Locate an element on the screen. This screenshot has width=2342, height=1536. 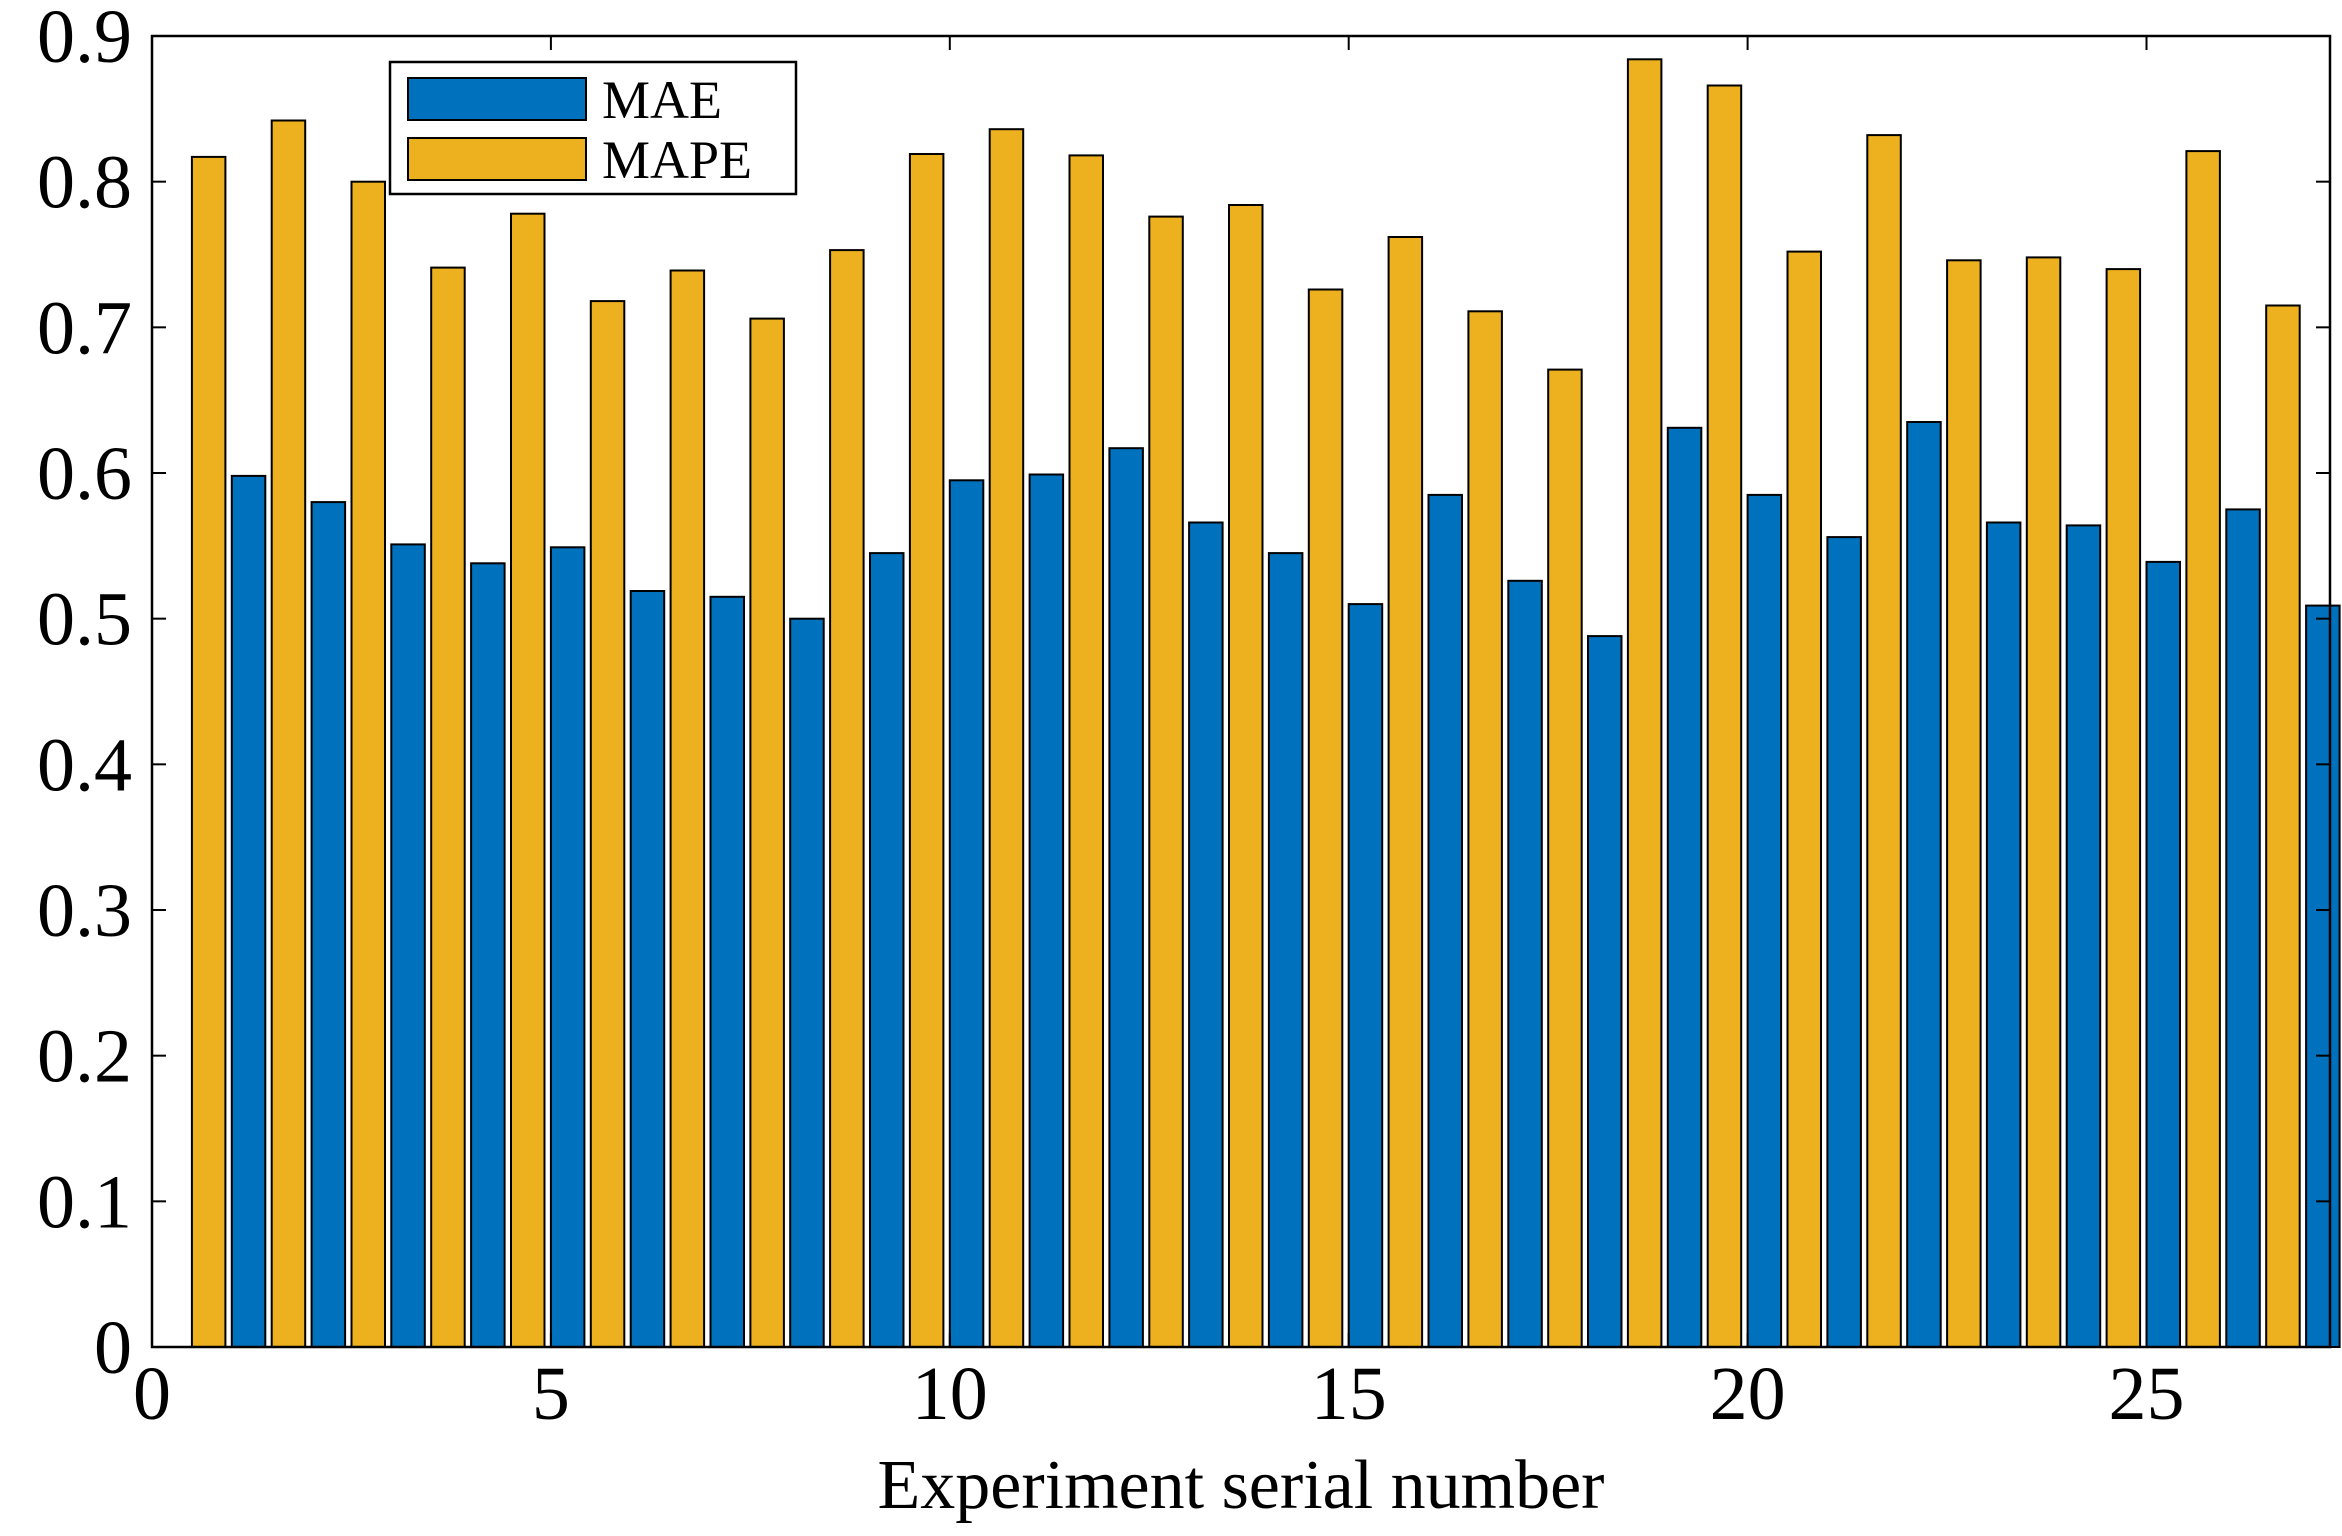
legend-label-mae: MAE is located at coordinates (662, 100).